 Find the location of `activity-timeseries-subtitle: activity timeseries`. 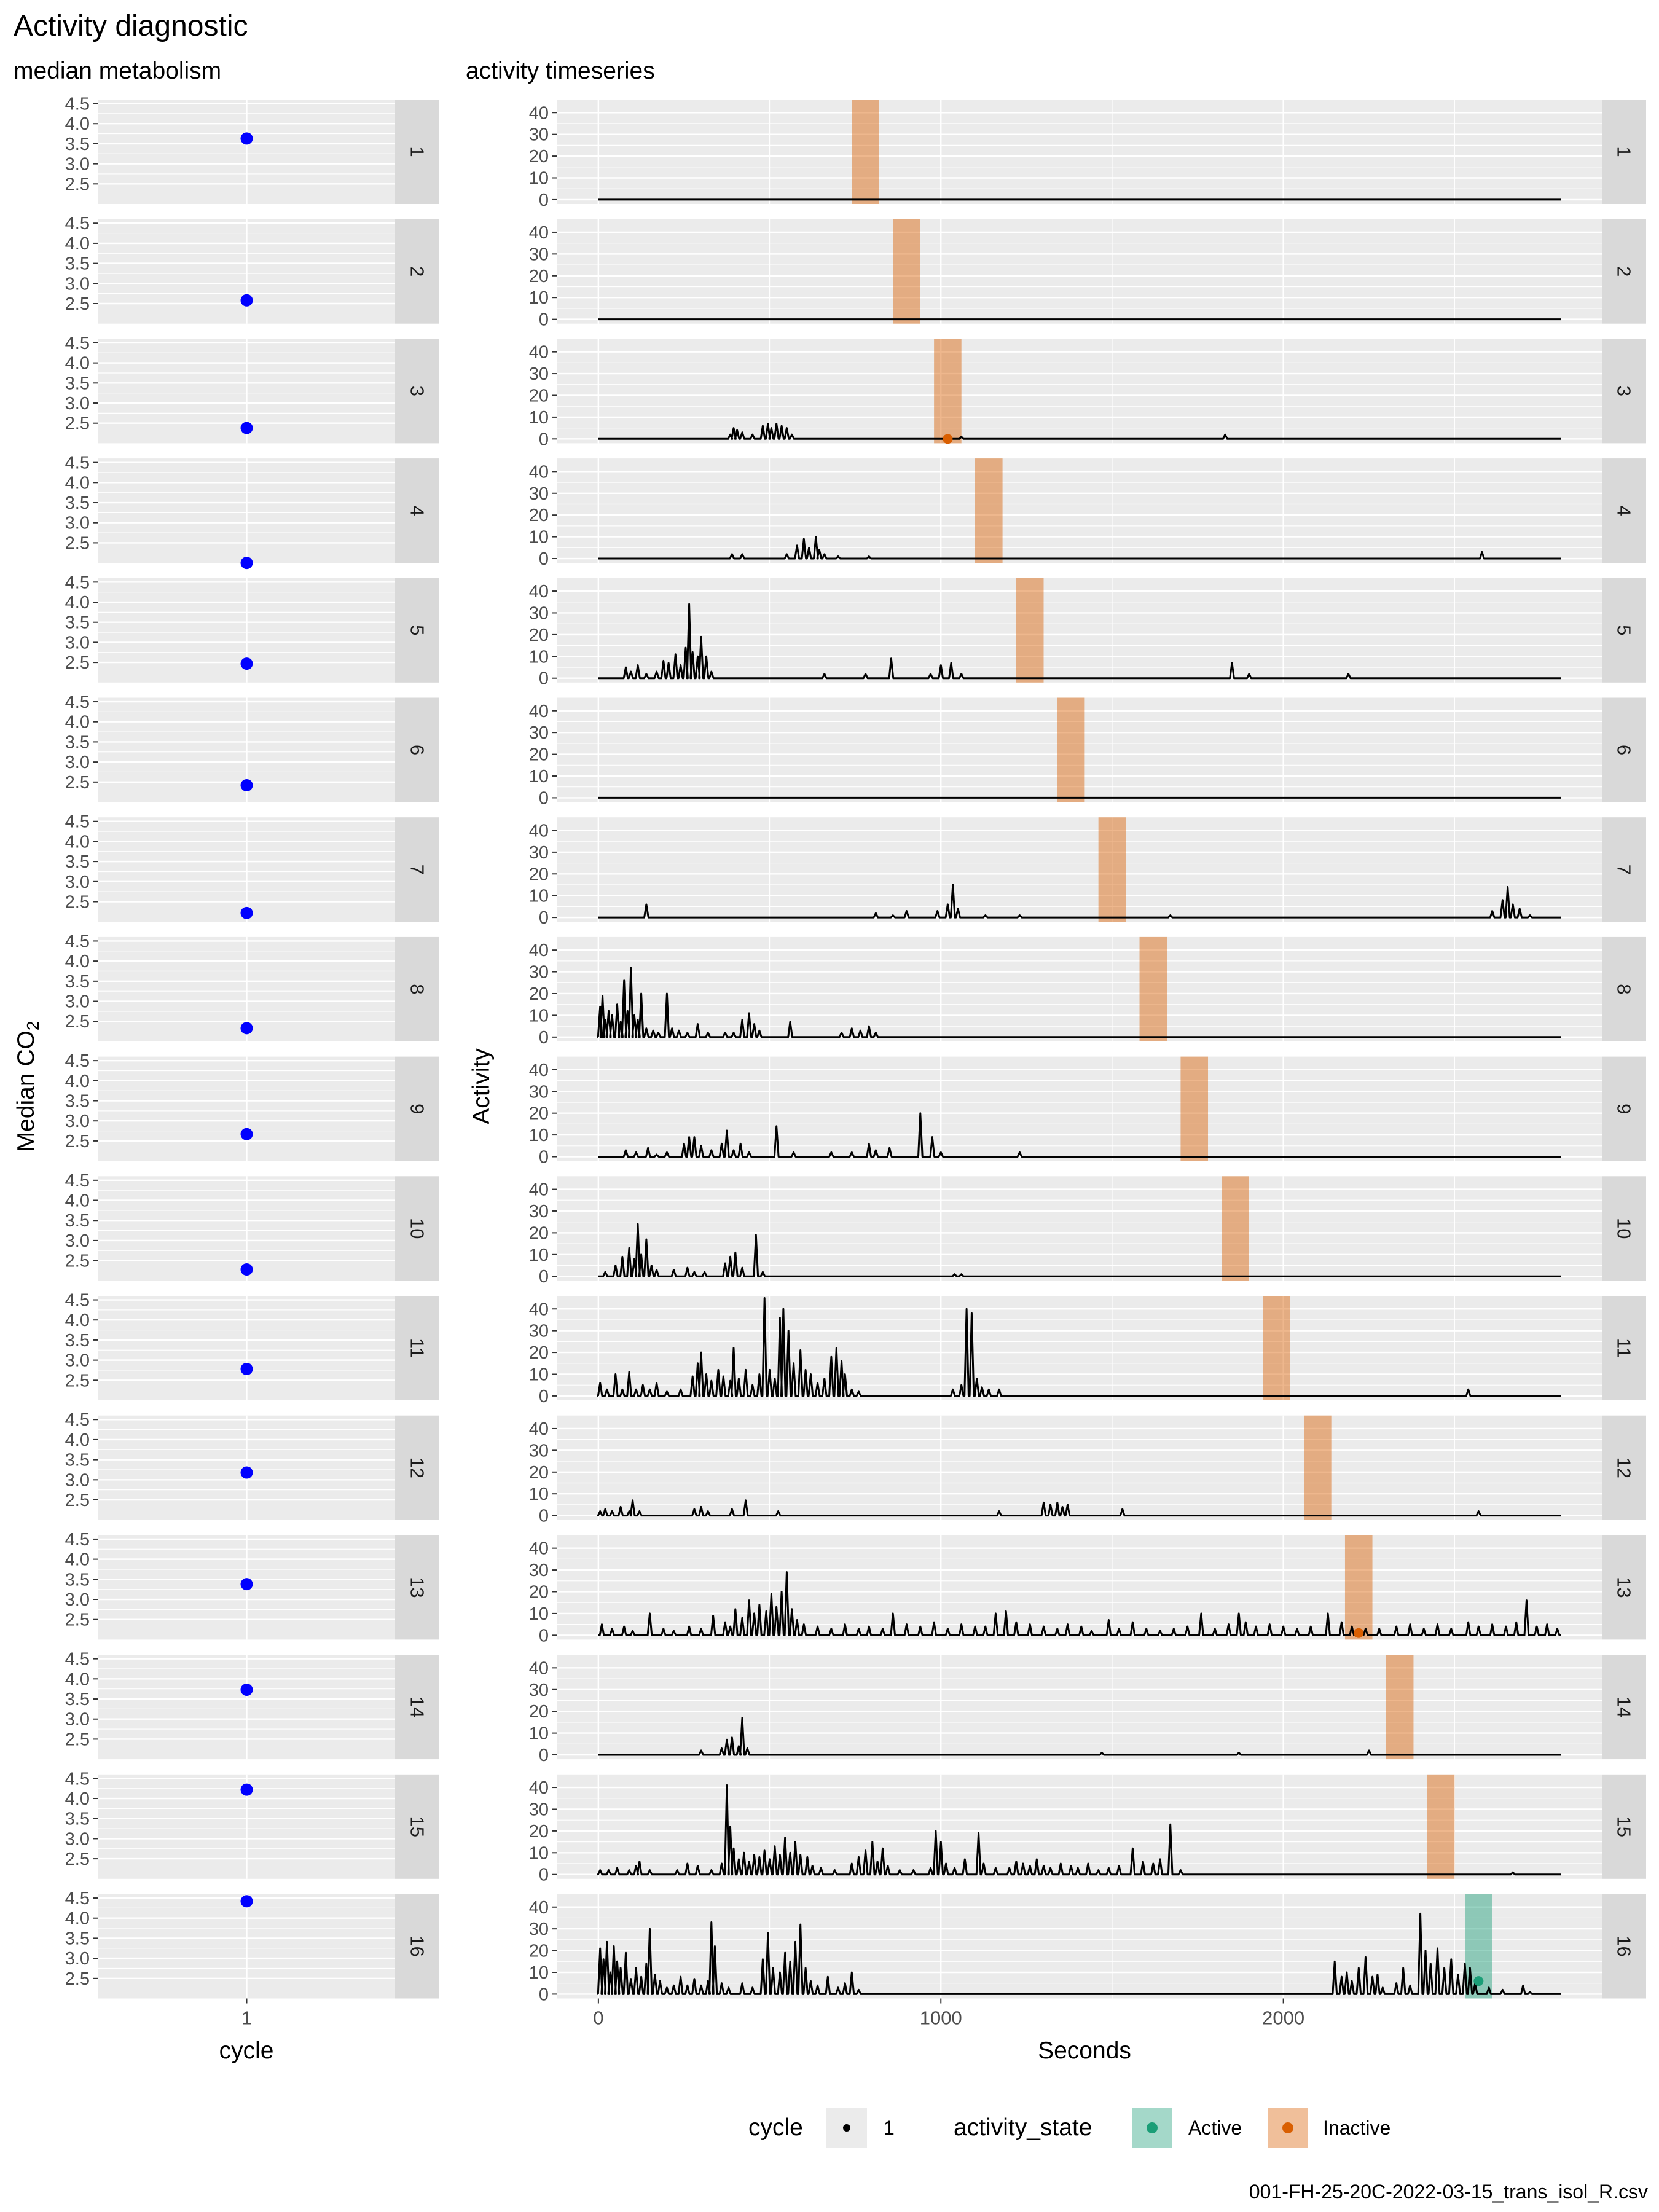

activity-timeseries-subtitle: activity timeseries is located at coordinates (560, 71).